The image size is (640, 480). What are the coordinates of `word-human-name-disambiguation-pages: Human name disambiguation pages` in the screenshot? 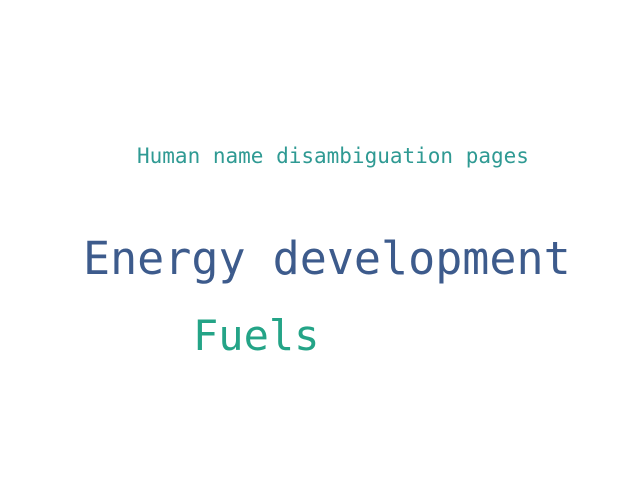 It's located at (333, 156).